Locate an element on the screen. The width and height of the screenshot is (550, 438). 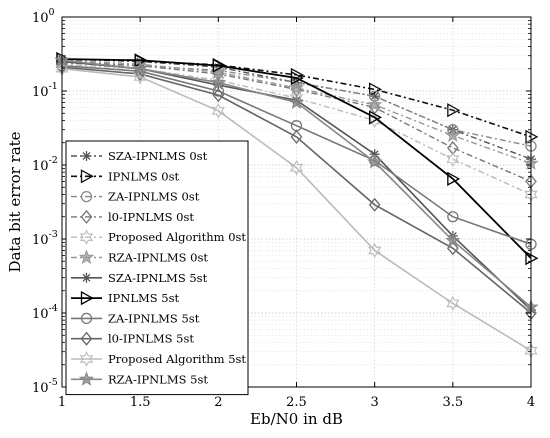
x-tick-label: 3 is located at coordinates (375, 402).